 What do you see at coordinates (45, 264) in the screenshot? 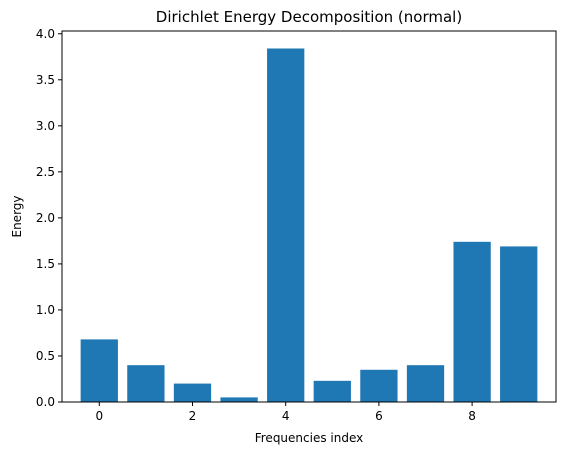
I see `y-tick-label: 1.5` at bounding box center [45, 264].